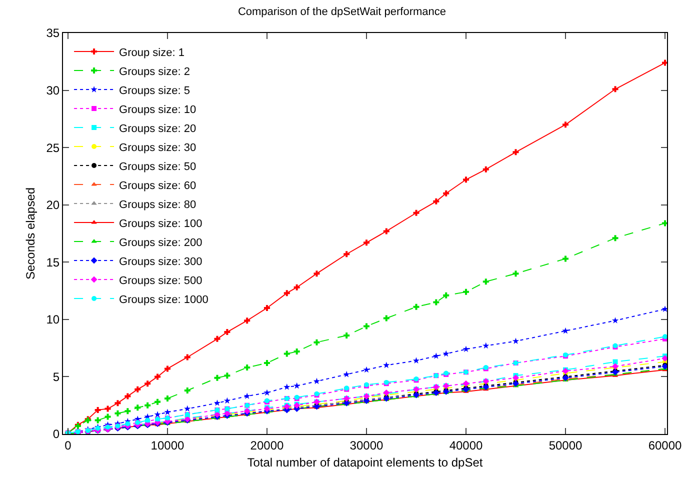 The height and width of the screenshot is (477, 684). Describe the element at coordinates (267, 445) in the screenshot. I see `x-tick-label: 20000` at that location.